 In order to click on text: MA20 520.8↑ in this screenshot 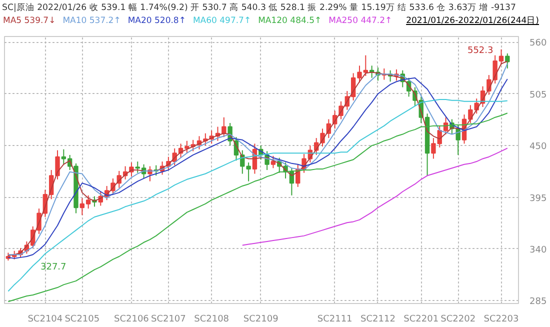, I will do `click(157, 21)`.